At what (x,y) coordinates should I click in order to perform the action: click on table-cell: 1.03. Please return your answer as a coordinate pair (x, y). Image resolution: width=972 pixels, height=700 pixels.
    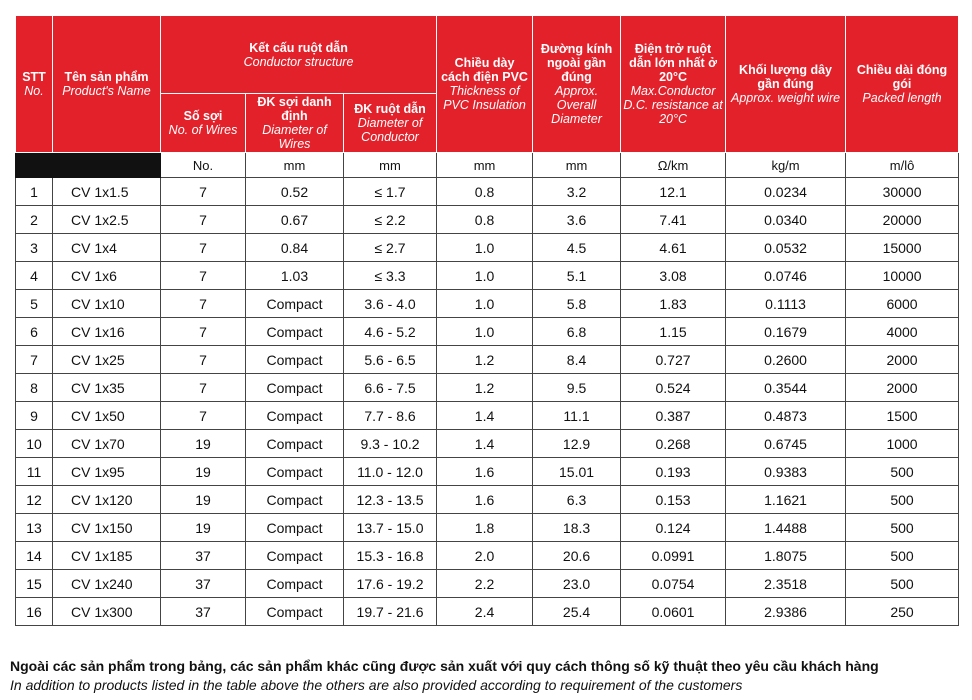
    Looking at the image, I should click on (294, 275).